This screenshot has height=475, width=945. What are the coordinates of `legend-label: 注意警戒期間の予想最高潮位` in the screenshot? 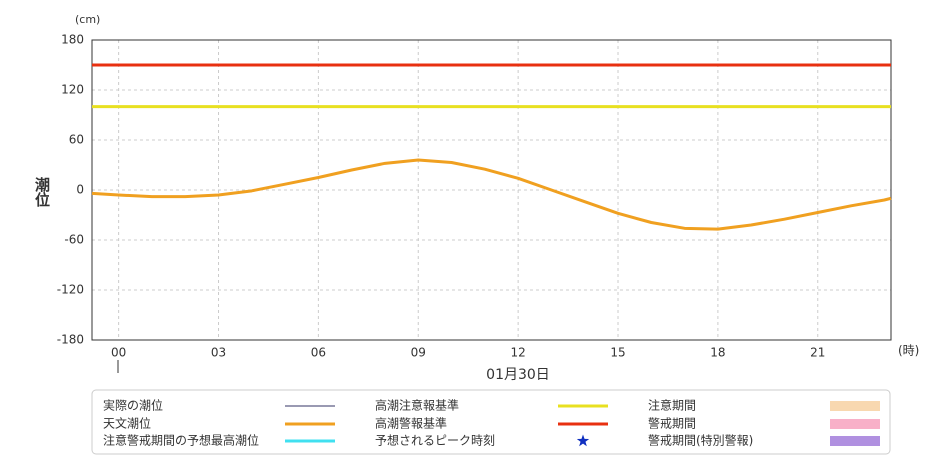 It's located at (181, 440).